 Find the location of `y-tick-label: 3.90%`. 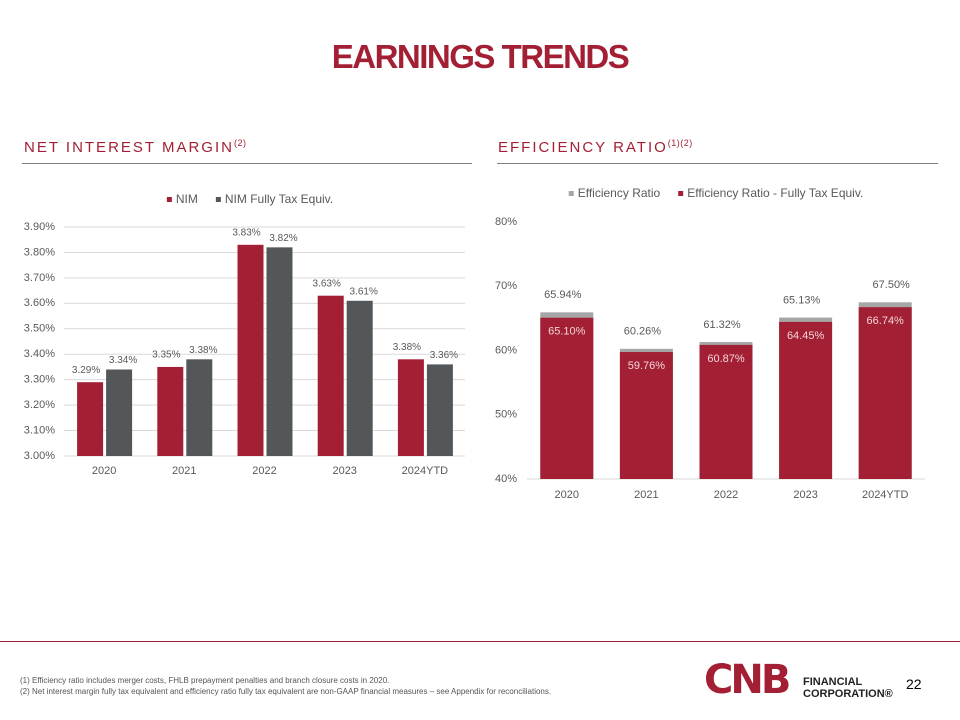

y-tick-label: 3.90% is located at coordinates (39, 227).